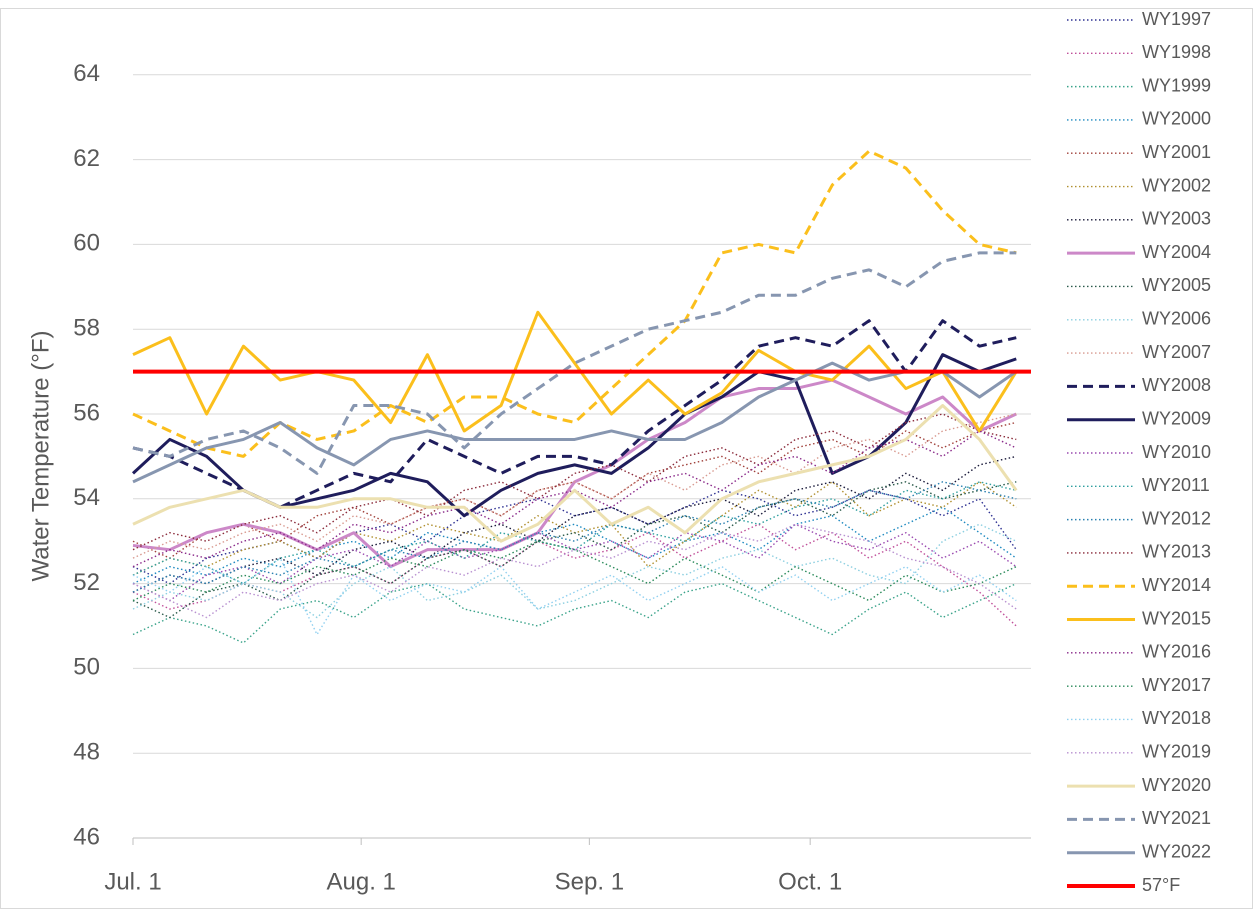 This screenshot has width=1253, height=909. I want to click on legend-label: WY2009, so click(1176, 418).